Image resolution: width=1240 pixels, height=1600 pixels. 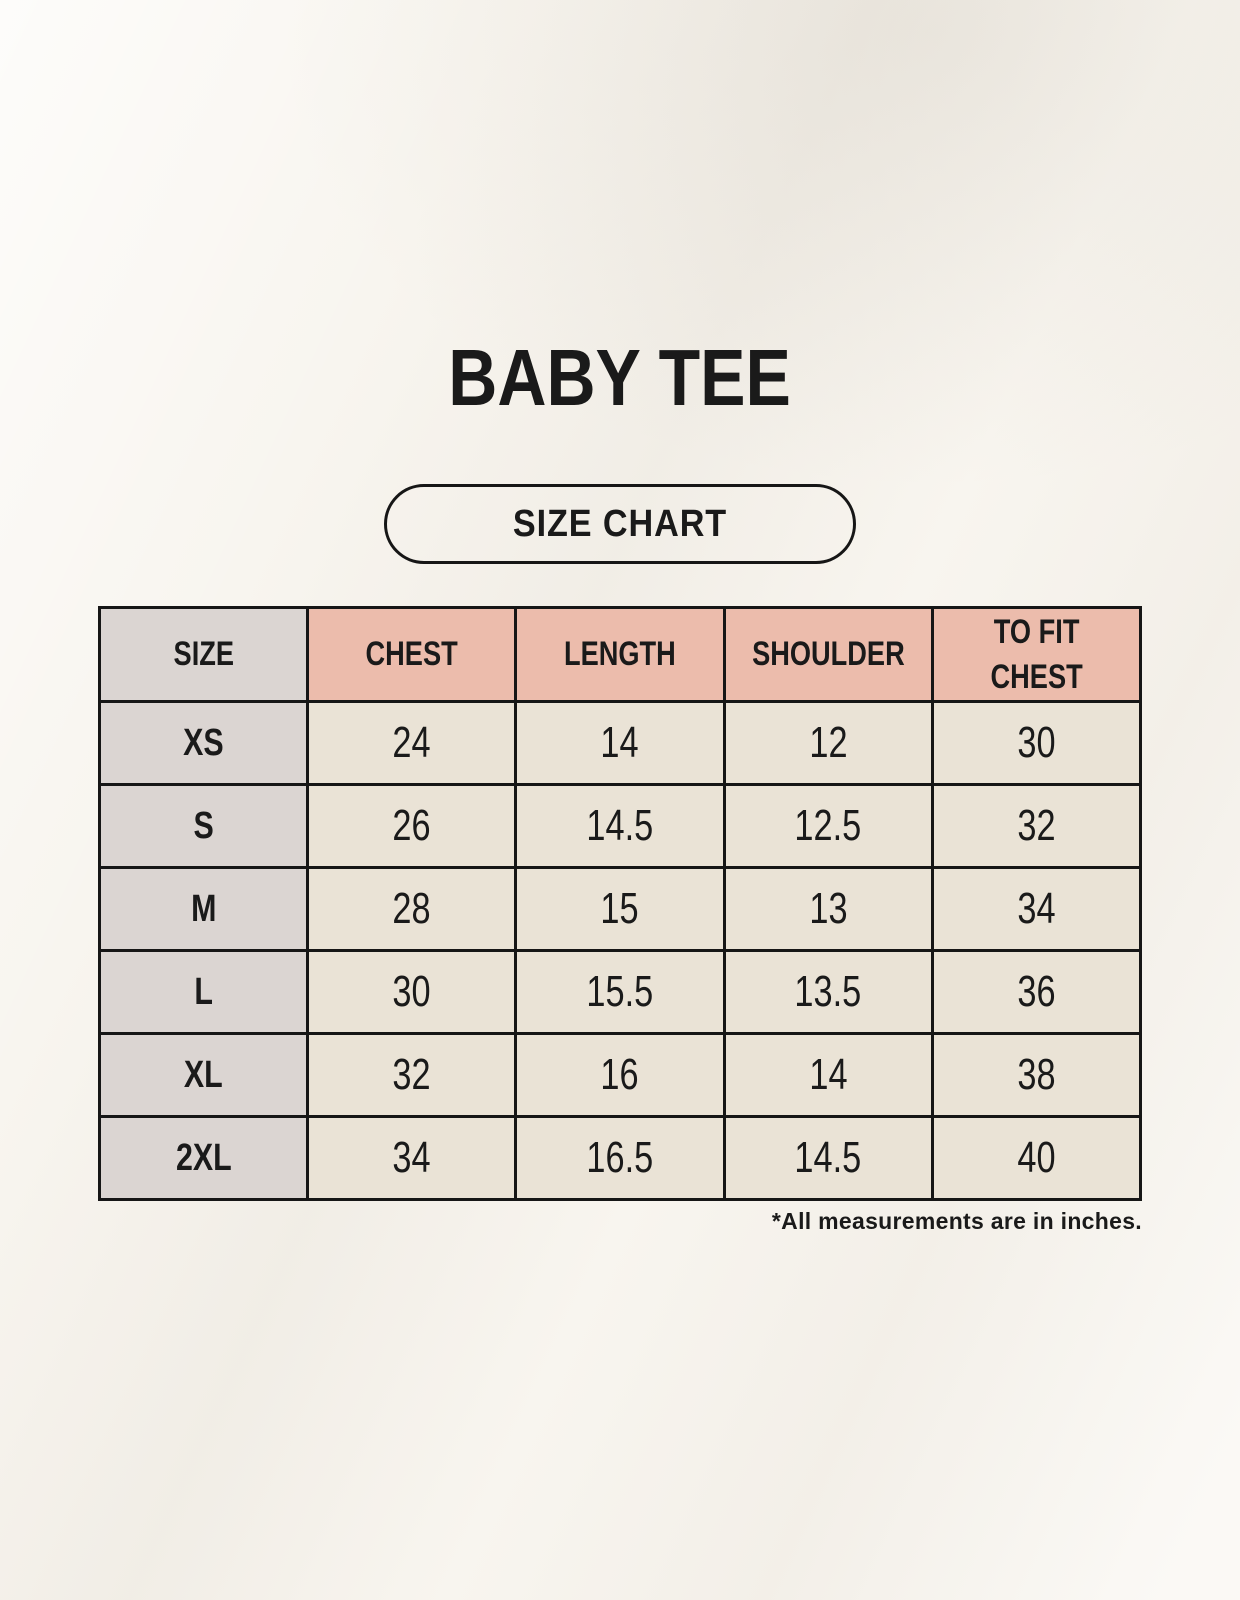 I want to click on size-label: XS, so click(x=203, y=742).